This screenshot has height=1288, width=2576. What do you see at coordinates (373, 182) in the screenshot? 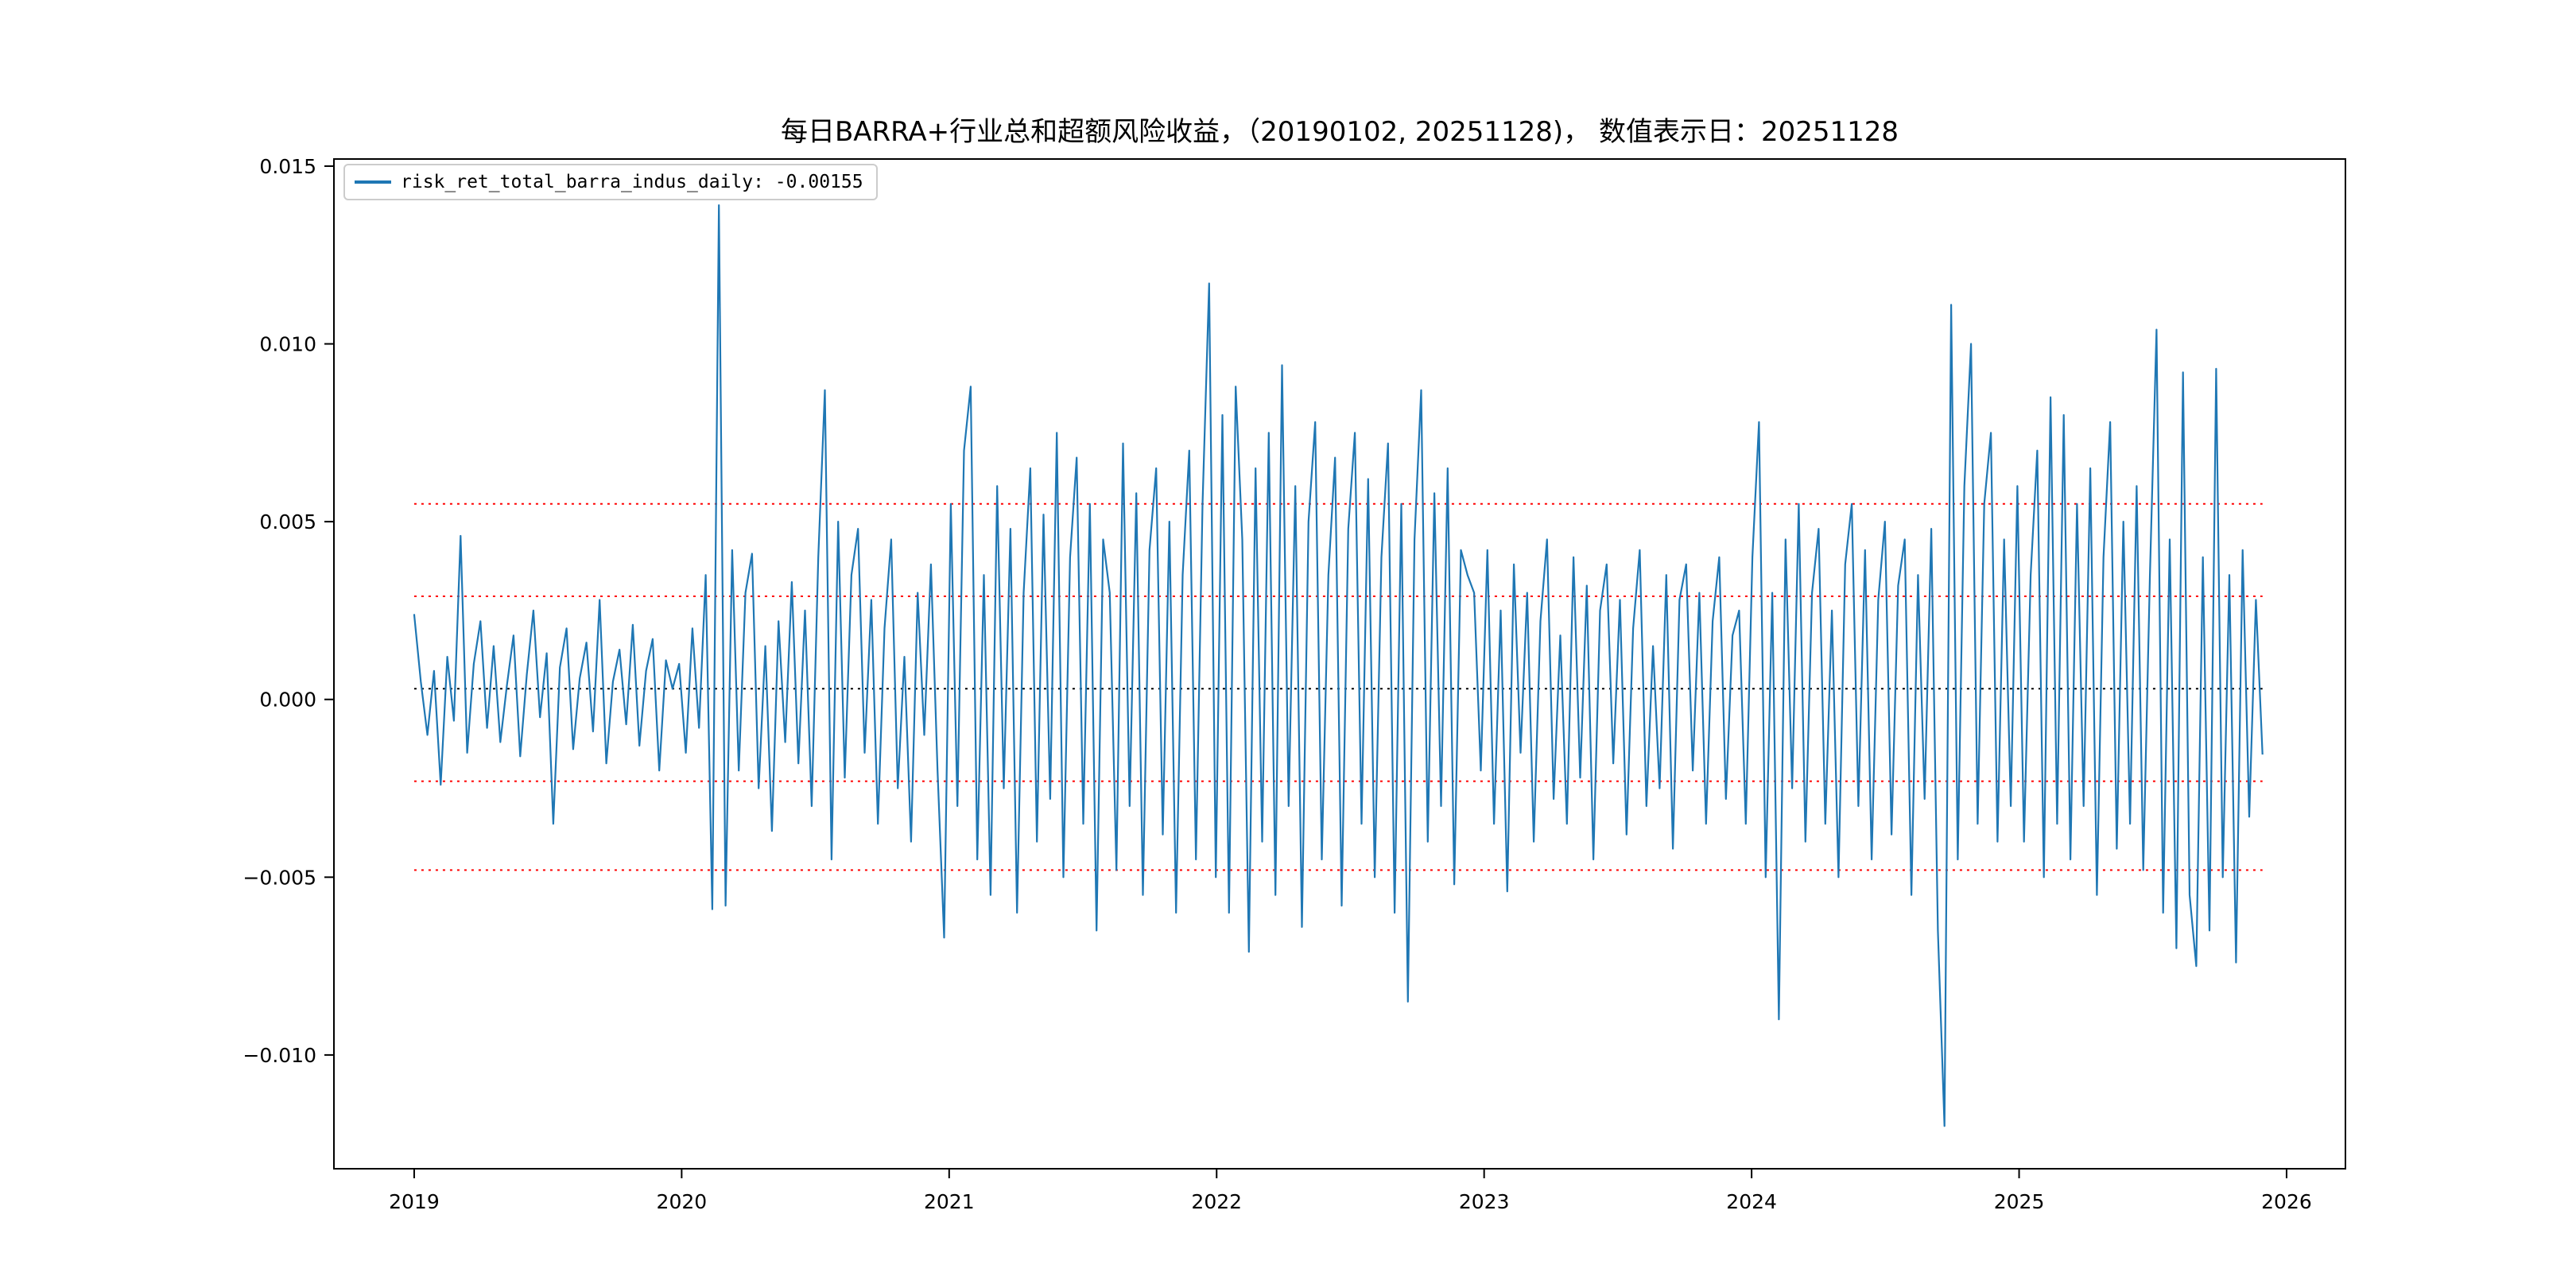
I see `legend-line-sample` at bounding box center [373, 182].